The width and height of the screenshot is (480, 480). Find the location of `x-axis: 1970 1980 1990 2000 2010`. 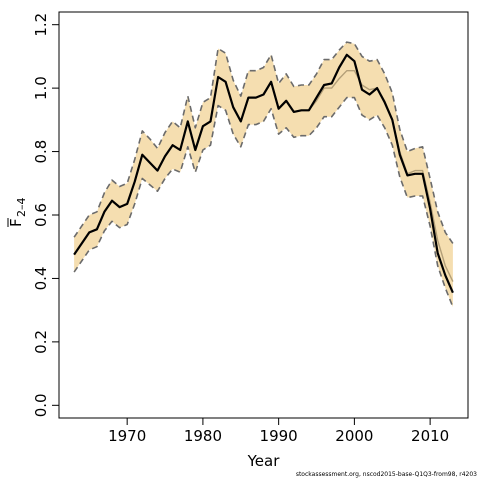

x-axis: 1970 1980 1990 2000 2010 is located at coordinates (278, 431).